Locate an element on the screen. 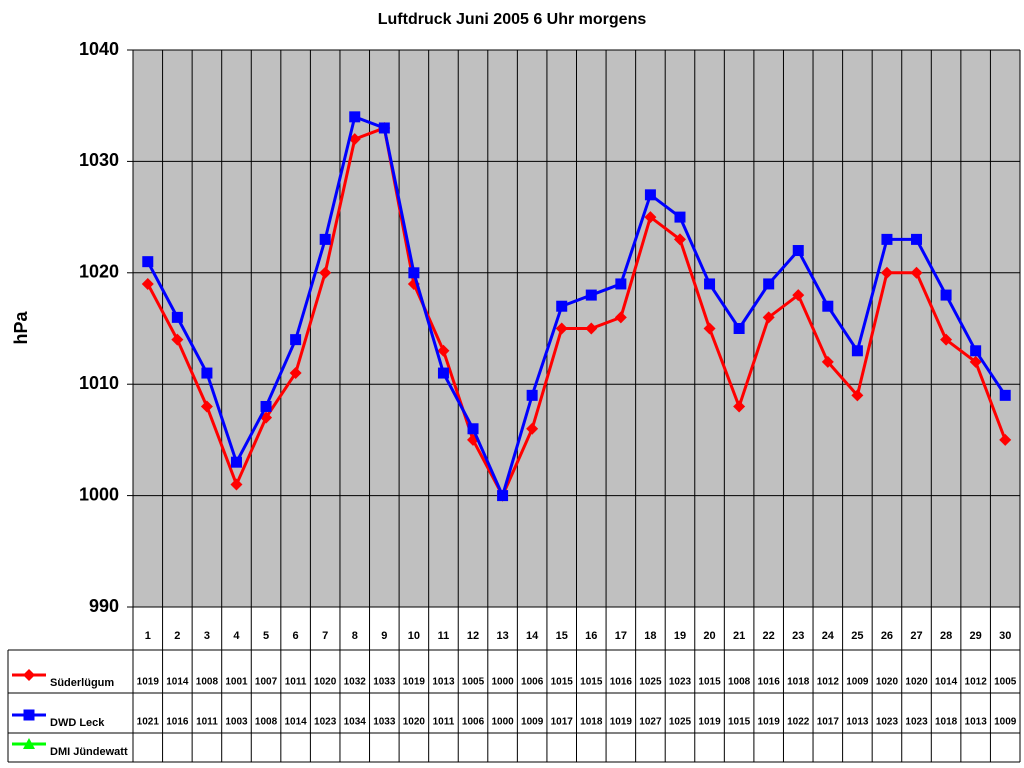 The height and width of the screenshot is (768, 1024). x-tick-label: 25 is located at coordinates (857, 636).